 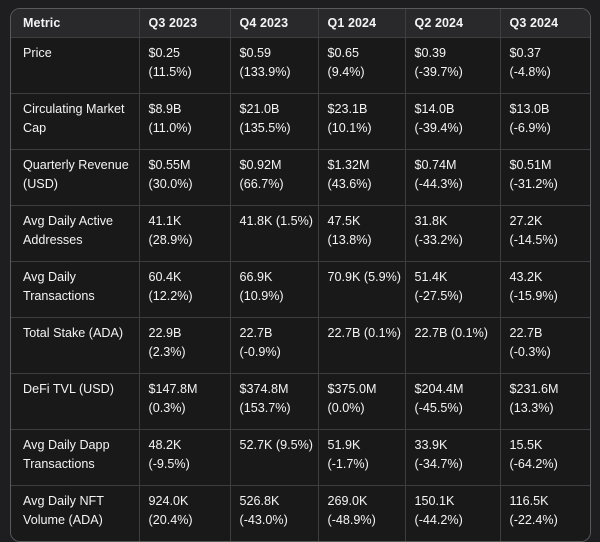 I want to click on value-cell: $21.0B (135.5%), so click(x=273, y=121).